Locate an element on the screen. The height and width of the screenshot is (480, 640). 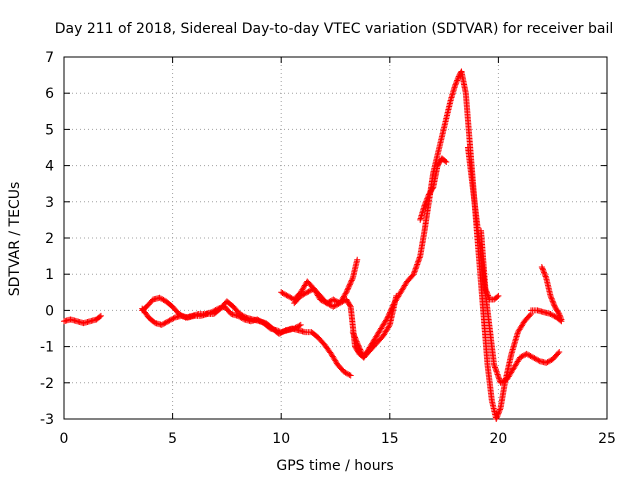
series-seg-j is located at coordinates (490, 265).